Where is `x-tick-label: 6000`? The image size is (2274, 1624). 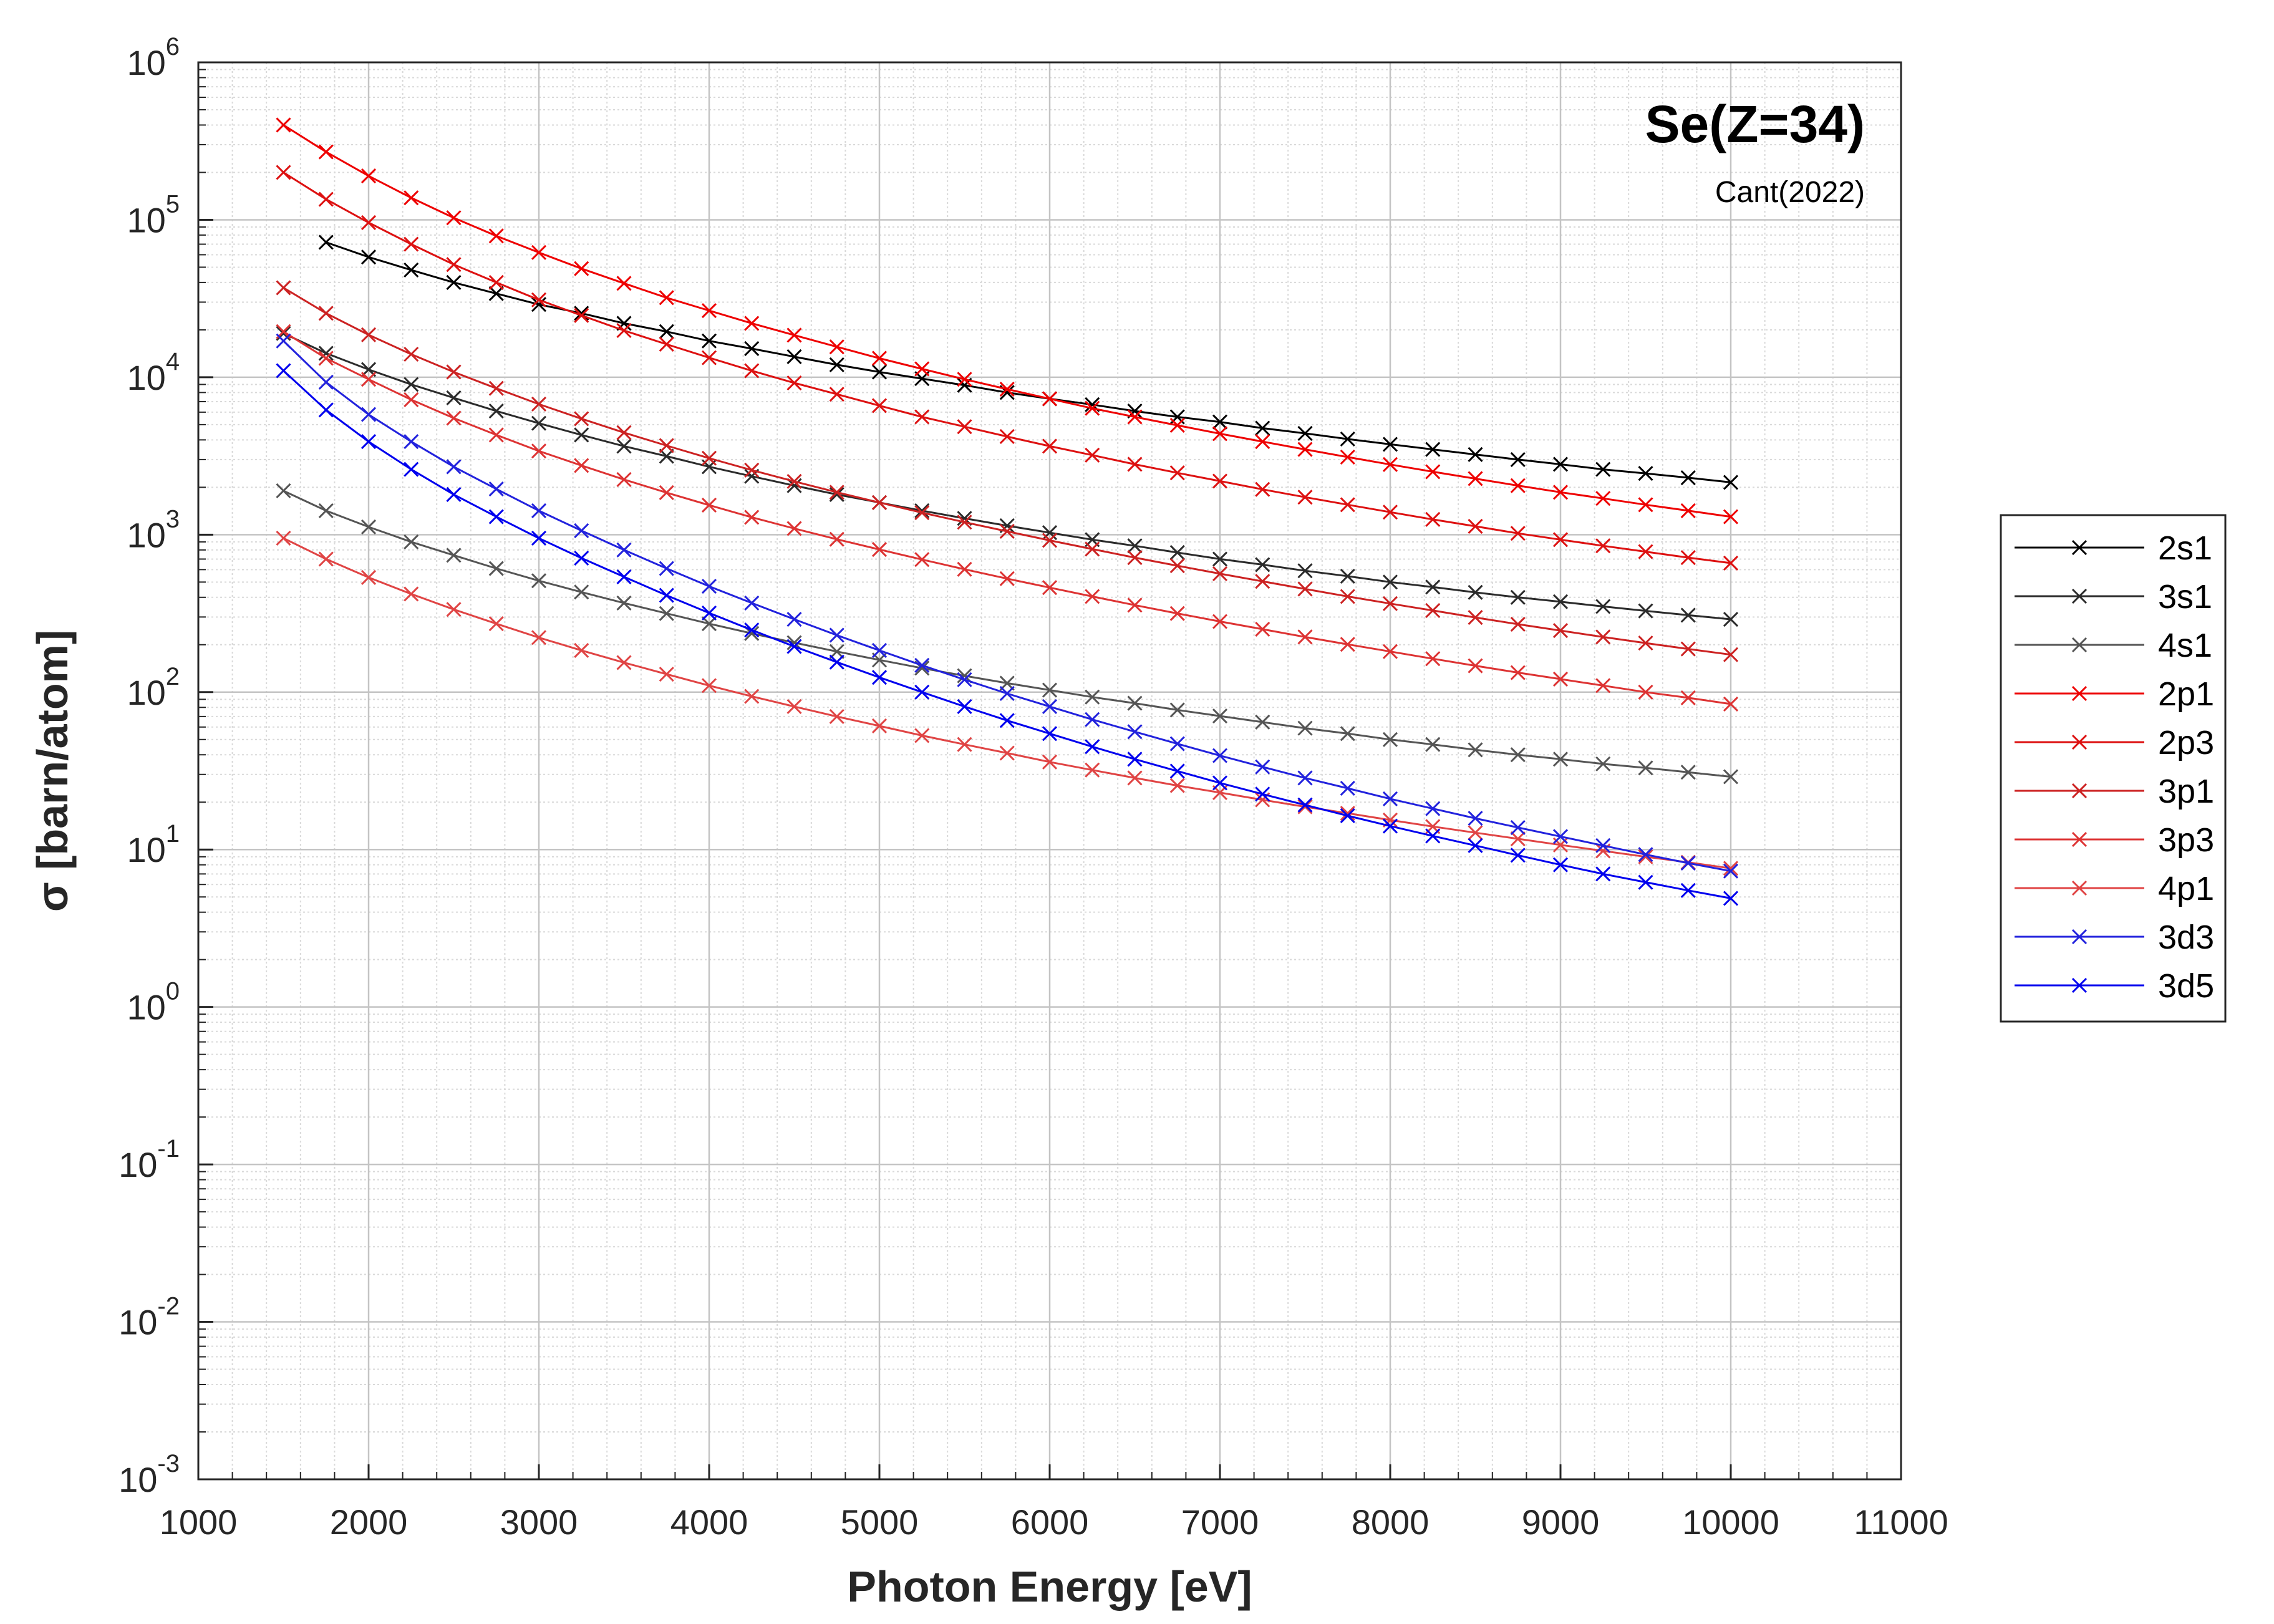
x-tick-label: 6000 is located at coordinates (1050, 1522).